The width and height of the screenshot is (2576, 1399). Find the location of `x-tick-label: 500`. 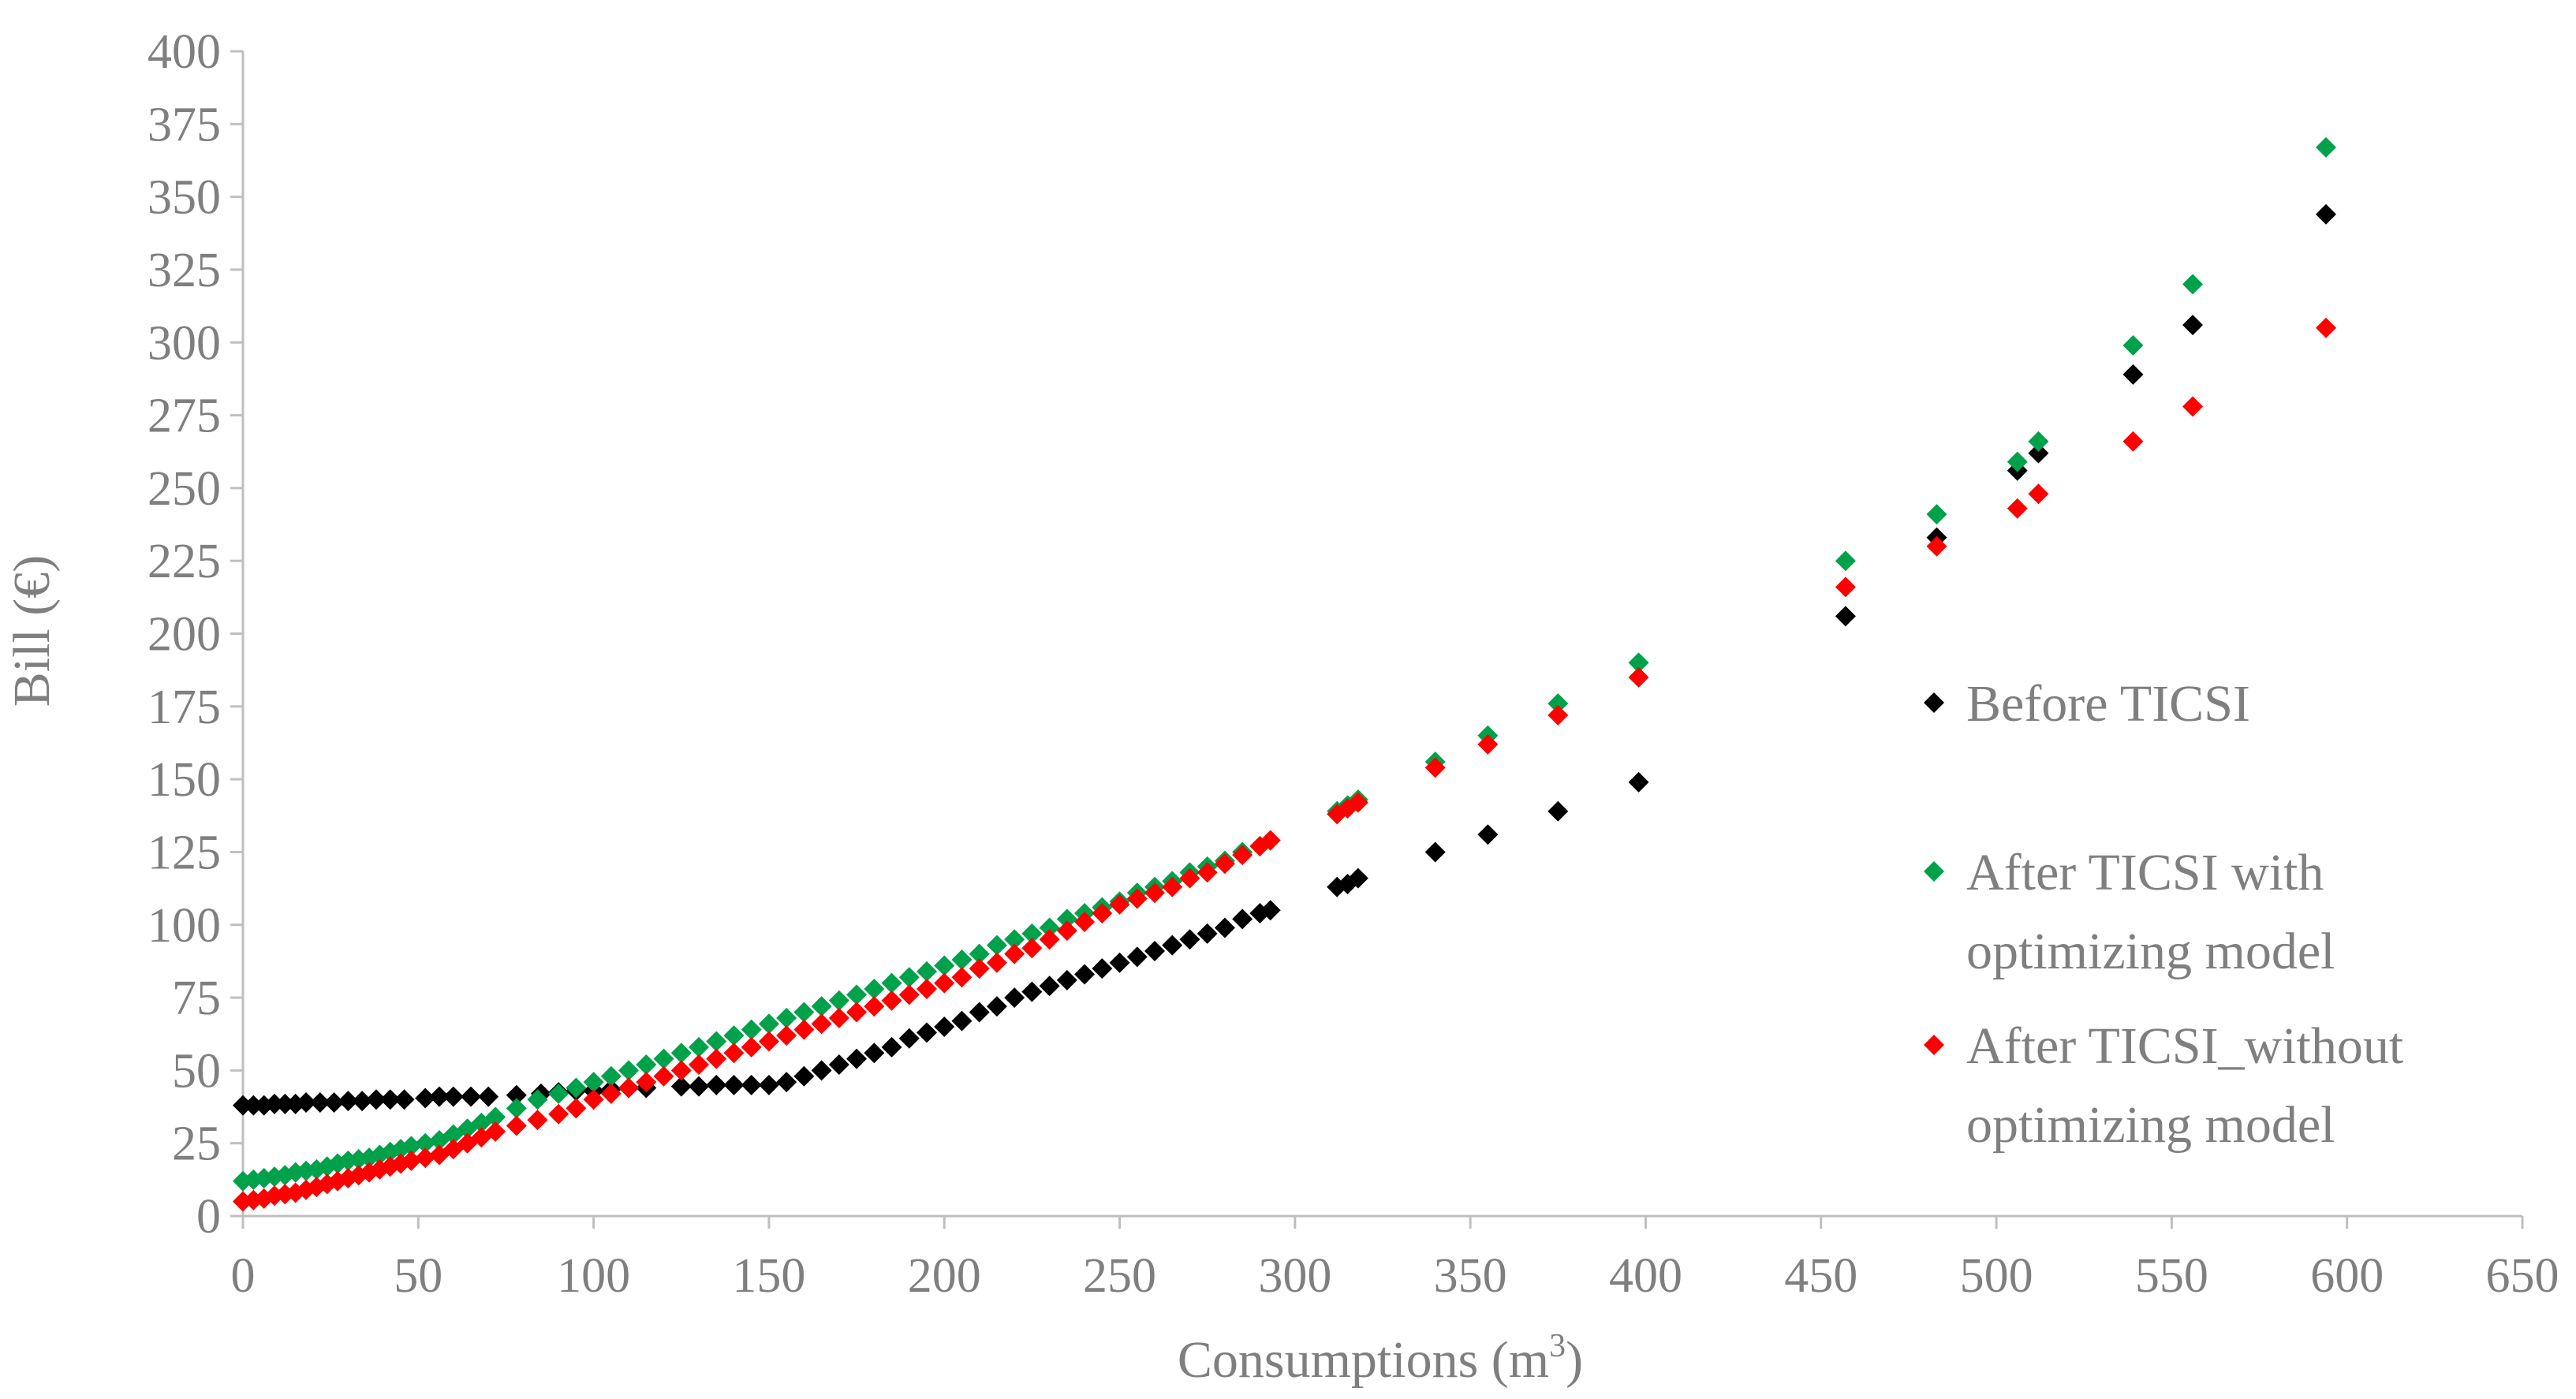

x-tick-label: 500 is located at coordinates (1996, 1276).